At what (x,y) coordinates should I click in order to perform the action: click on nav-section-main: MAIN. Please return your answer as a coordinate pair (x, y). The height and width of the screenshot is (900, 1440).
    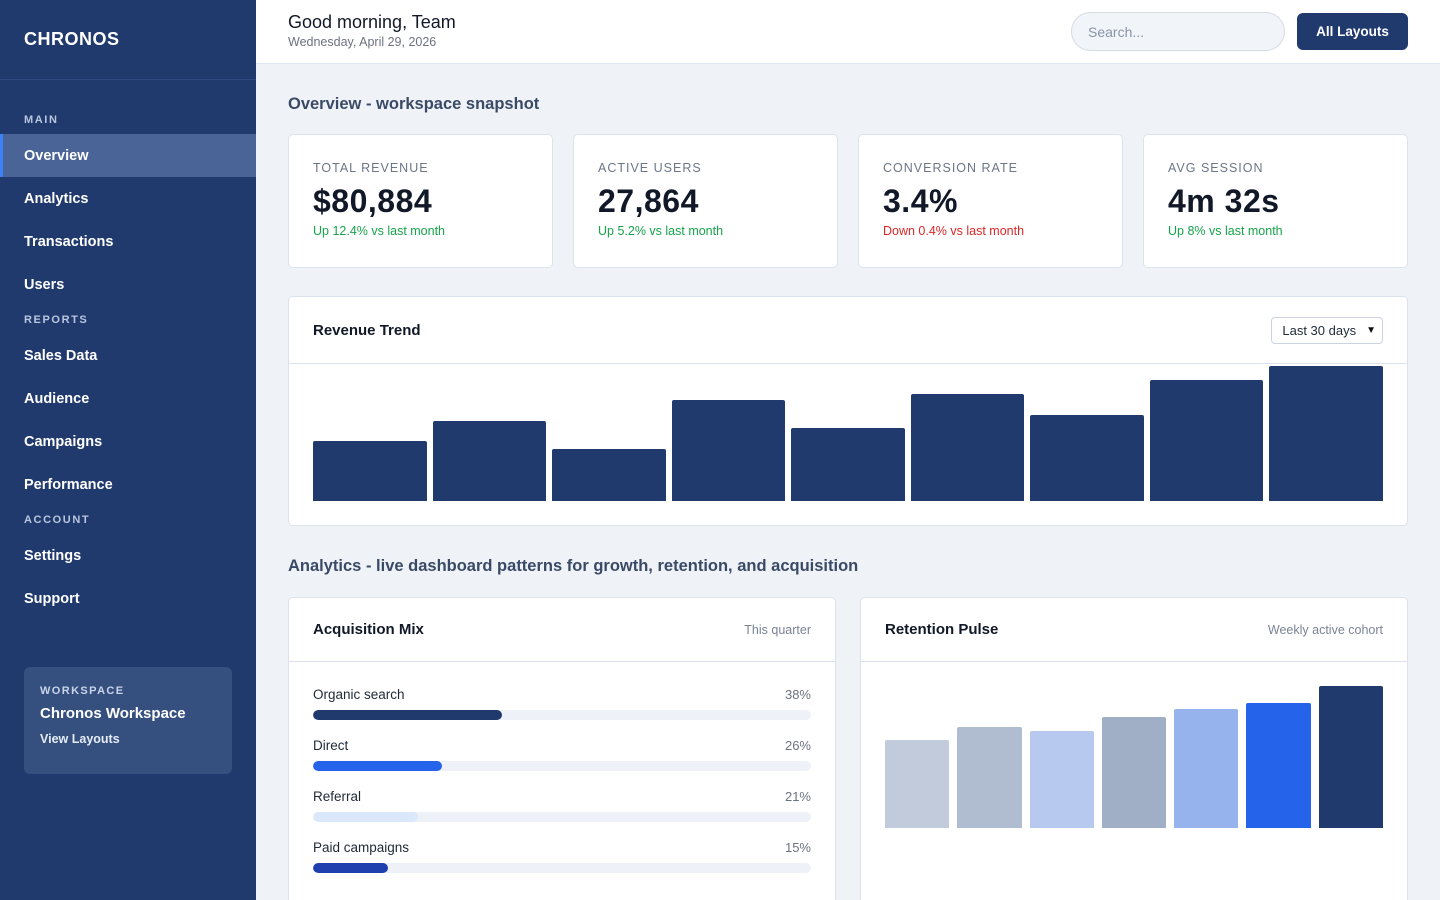
    Looking at the image, I should click on (41, 120).